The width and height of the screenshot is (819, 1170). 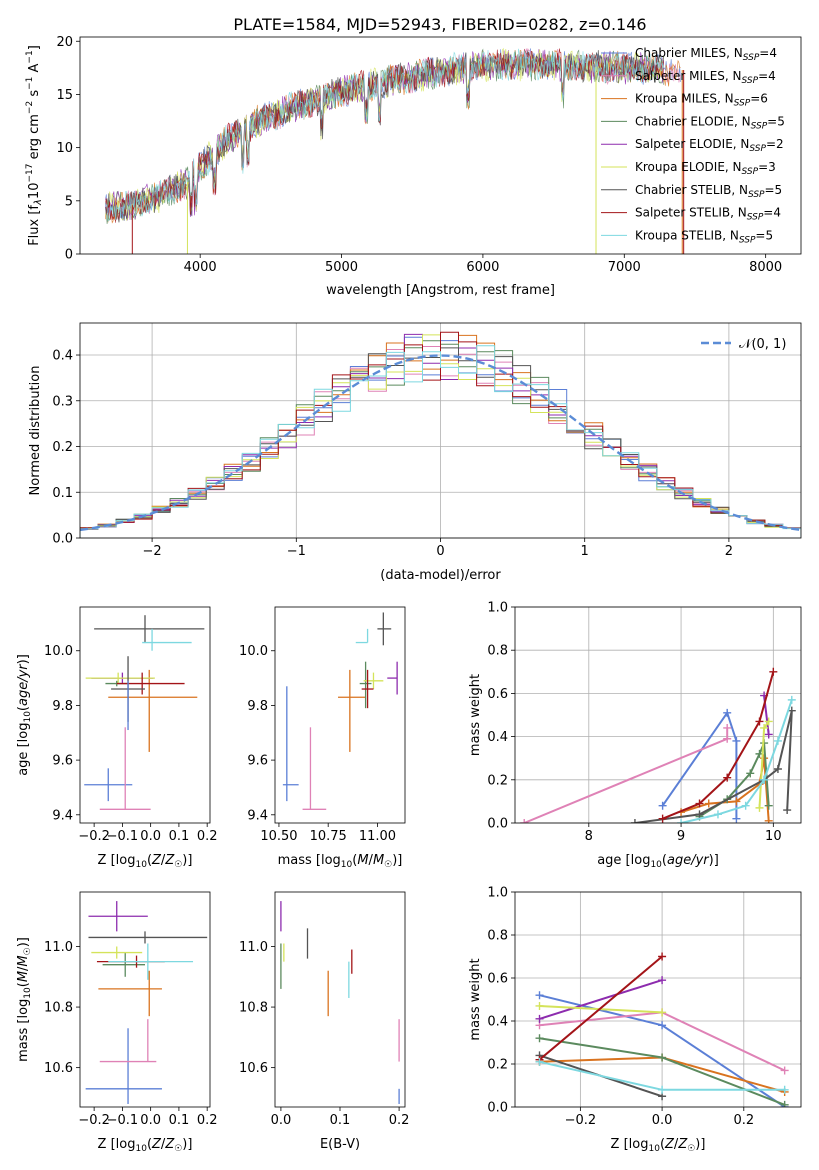 What do you see at coordinates (762, 344) in the screenshot?
I see `legend-label: 𝒩(0, 1)` at bounding box center [762, 344].